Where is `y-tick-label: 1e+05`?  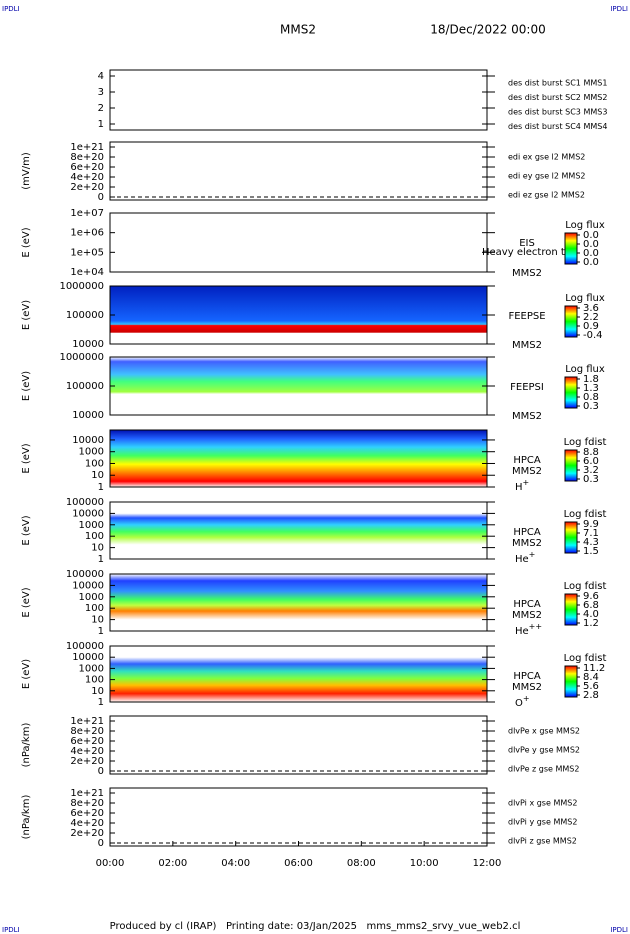 y-tick-label: 1e+05 is located at coordinates (87, 252).